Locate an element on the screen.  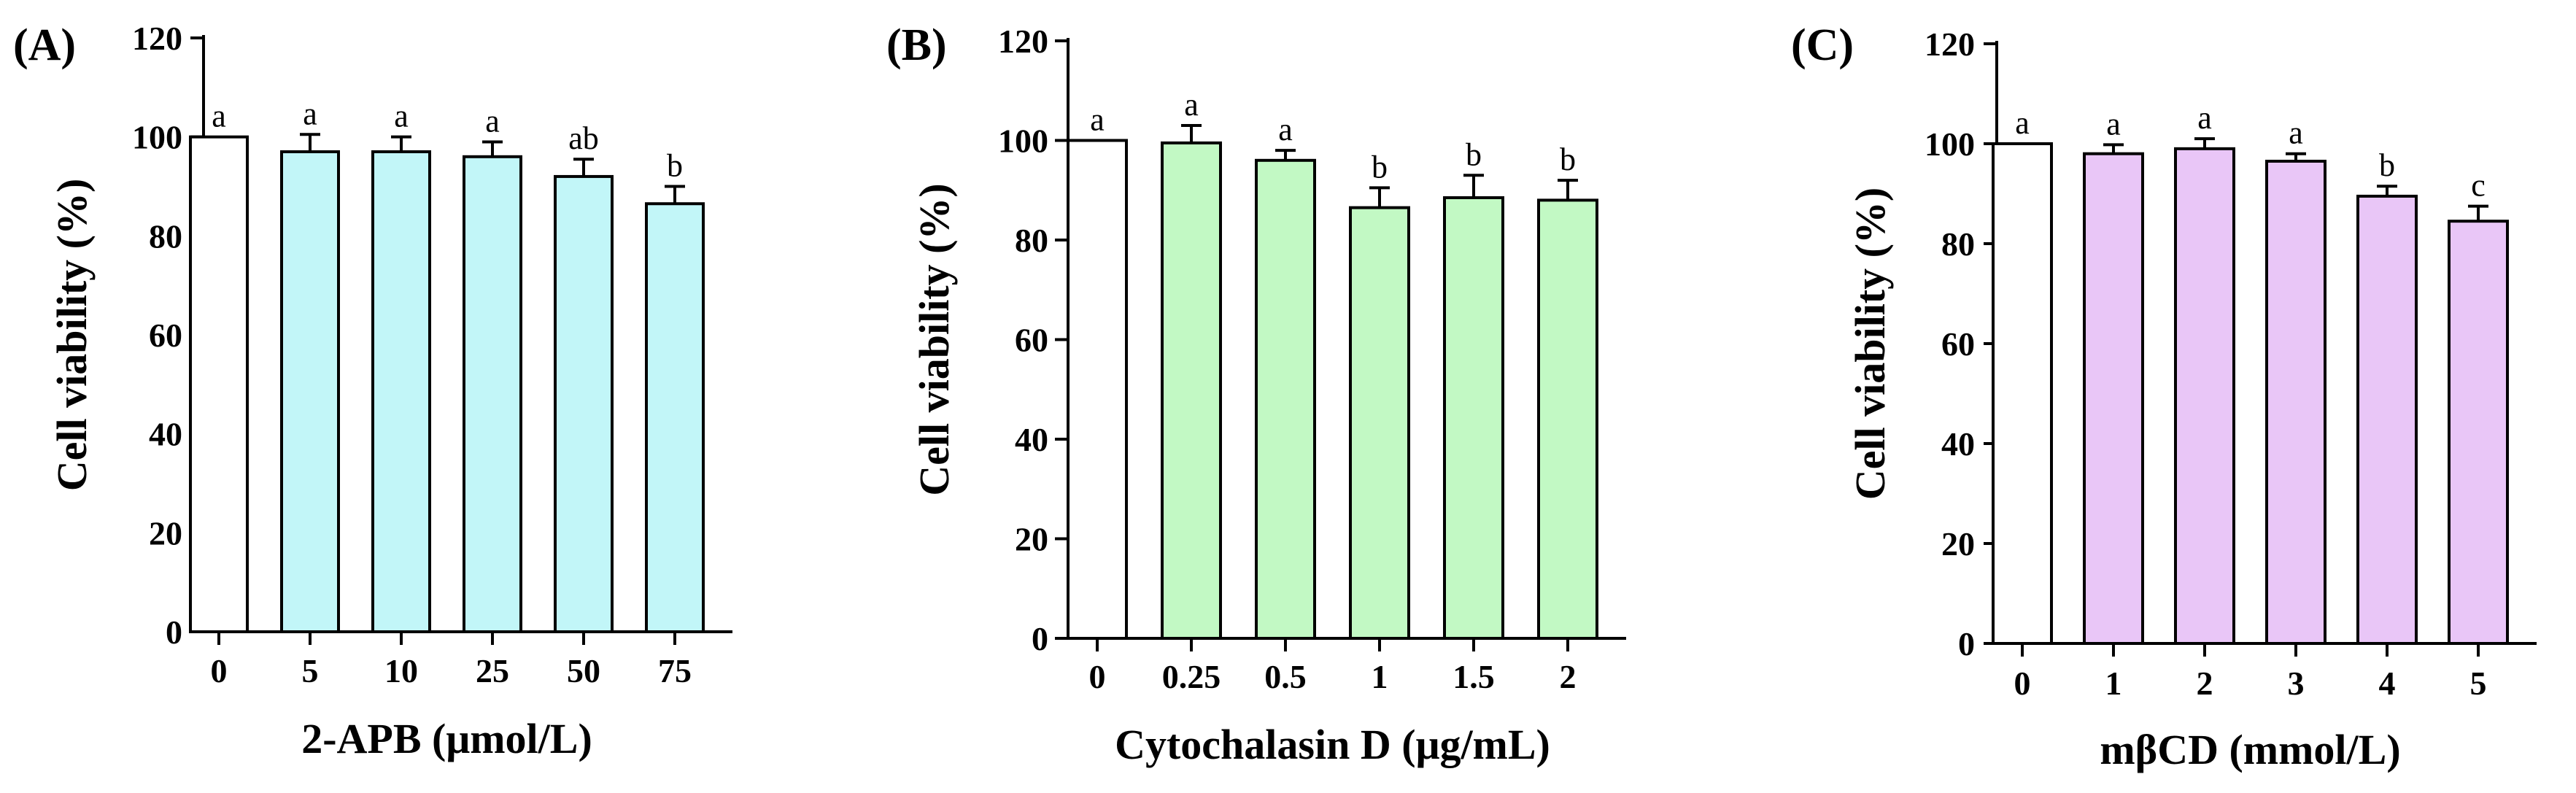
x-tick-label: 0.25 is located at coordinates (1191, 676).